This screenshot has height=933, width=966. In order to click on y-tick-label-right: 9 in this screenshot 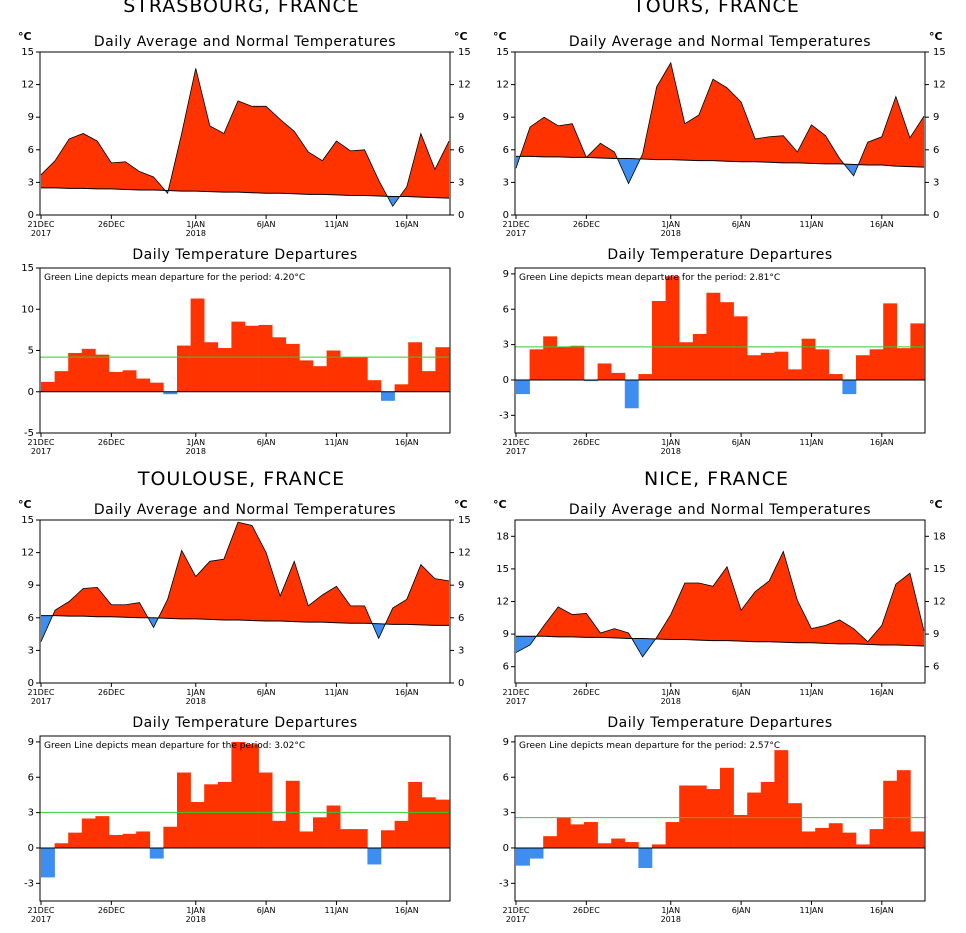, I will do `click(461, 585)`.